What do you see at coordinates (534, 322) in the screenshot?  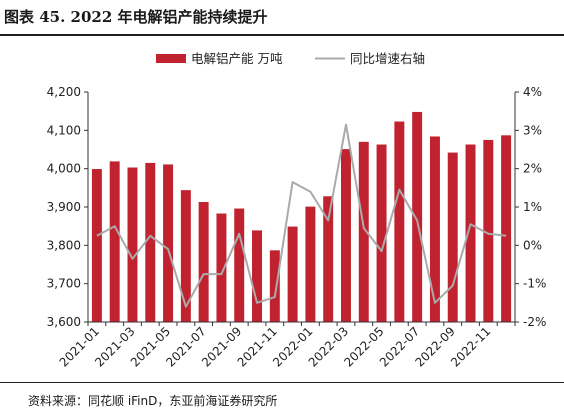 I see `right-tick-label: -2%` at bounding box center [534, 322].